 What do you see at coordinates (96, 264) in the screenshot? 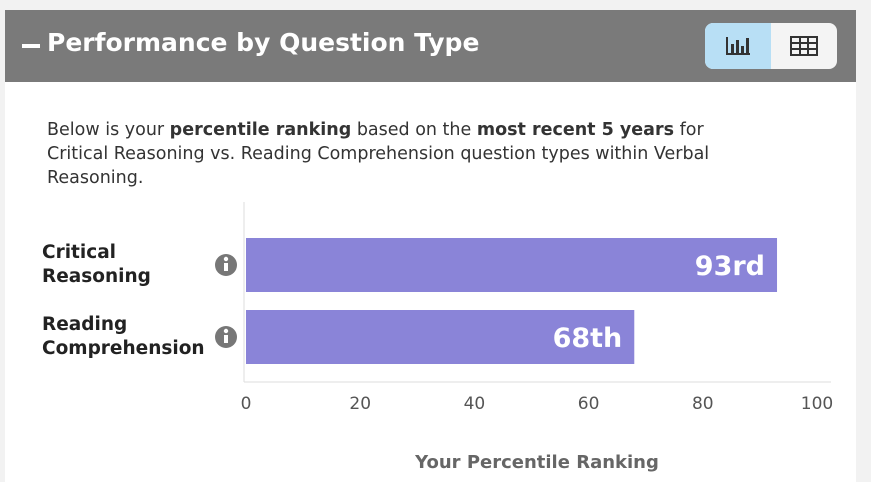
I see `category-label: Critical Reasoning` at bounding box center [96, 264].